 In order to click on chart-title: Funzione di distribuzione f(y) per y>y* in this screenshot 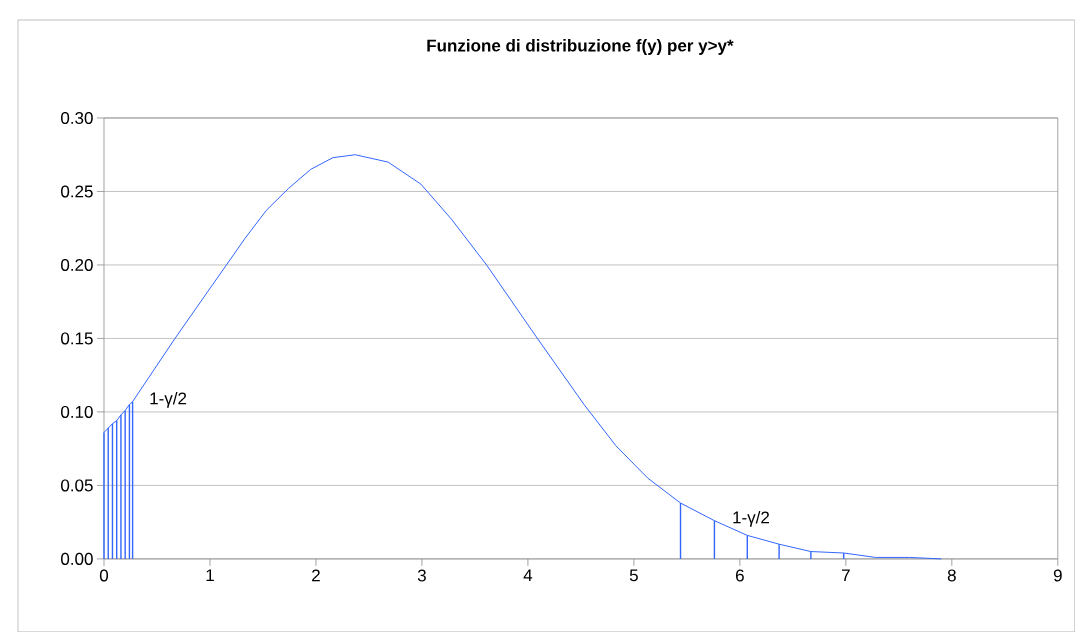, I will do `click(580, 47)`.